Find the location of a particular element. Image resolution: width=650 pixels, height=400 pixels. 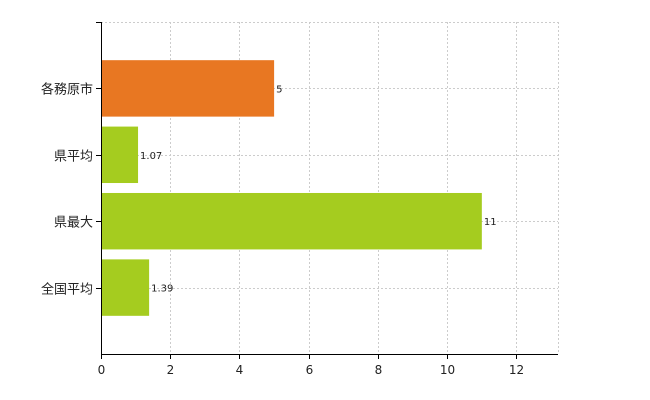

x-tick-label: 2 is located at coordinates (171, 370).